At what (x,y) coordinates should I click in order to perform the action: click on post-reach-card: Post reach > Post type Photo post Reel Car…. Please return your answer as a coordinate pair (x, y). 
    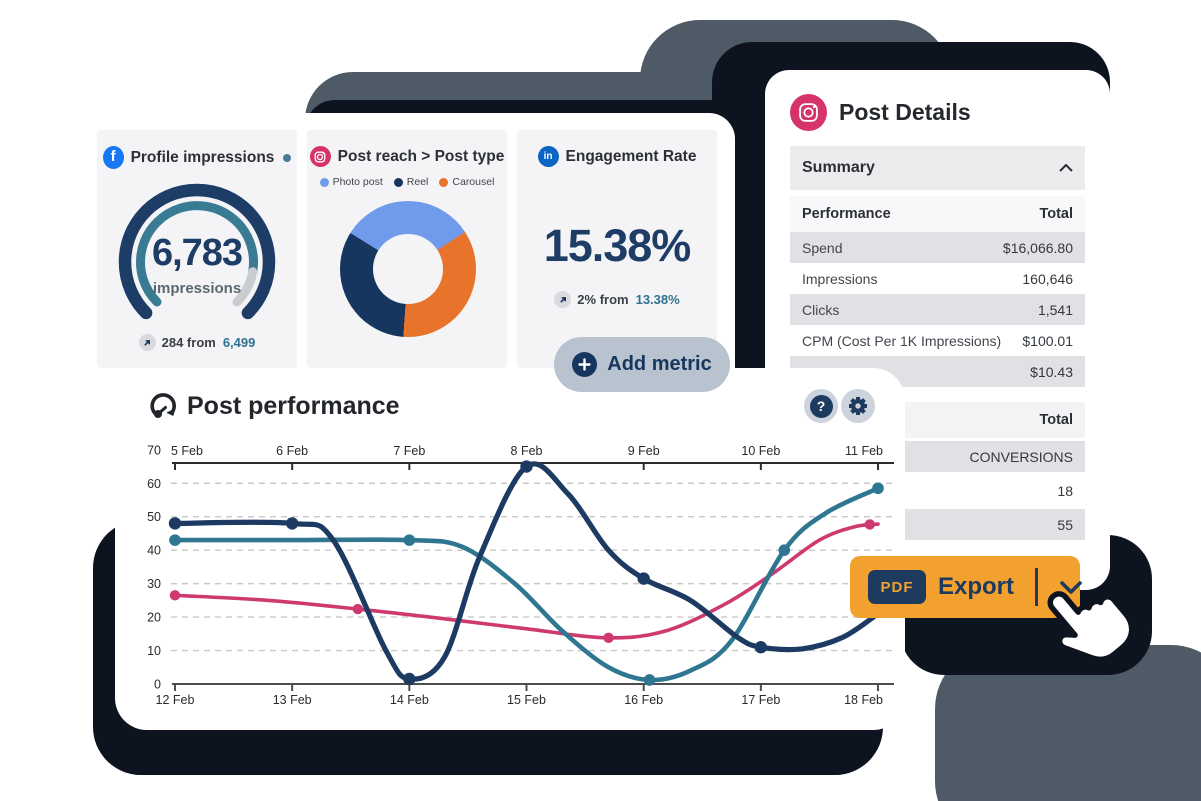
    Looking at the image, I should click on (407, 249).